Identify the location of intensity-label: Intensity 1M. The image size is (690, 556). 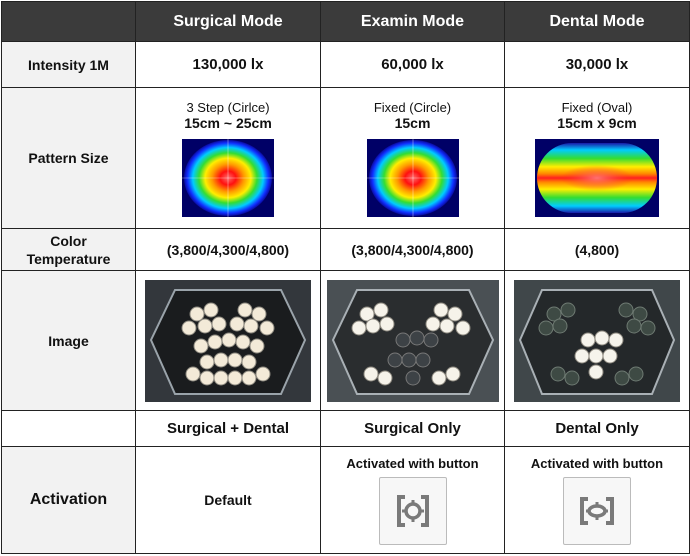
(68, 64).